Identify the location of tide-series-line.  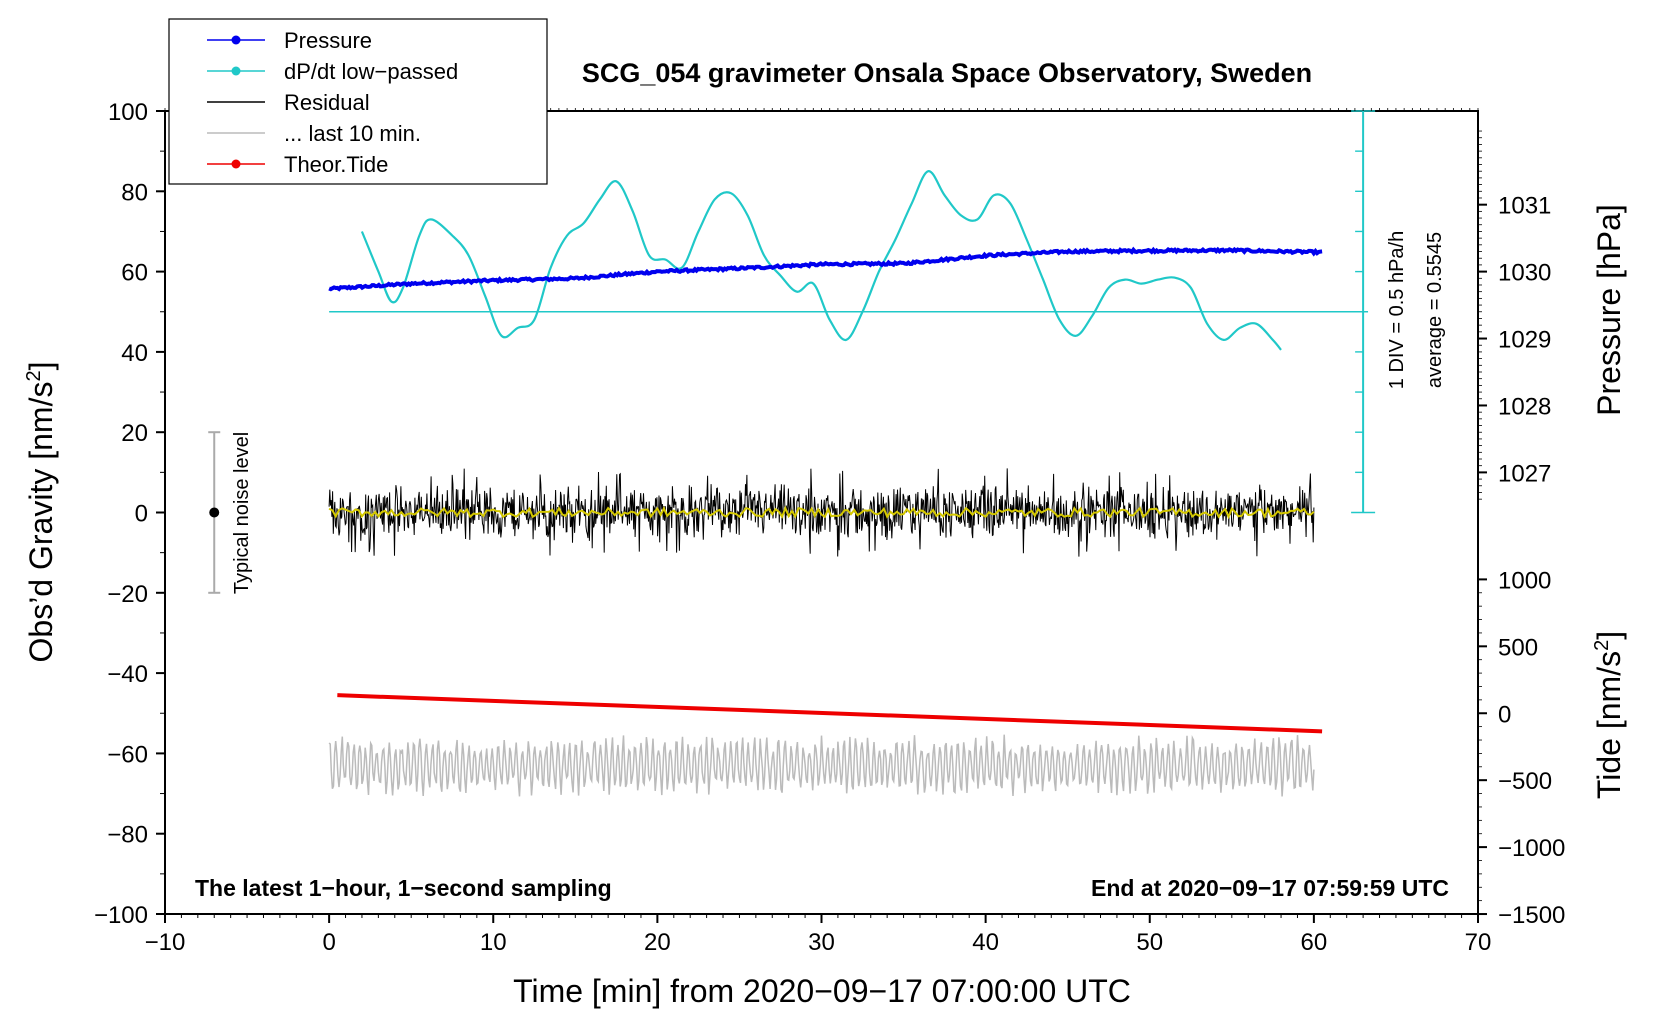
(830, 713).